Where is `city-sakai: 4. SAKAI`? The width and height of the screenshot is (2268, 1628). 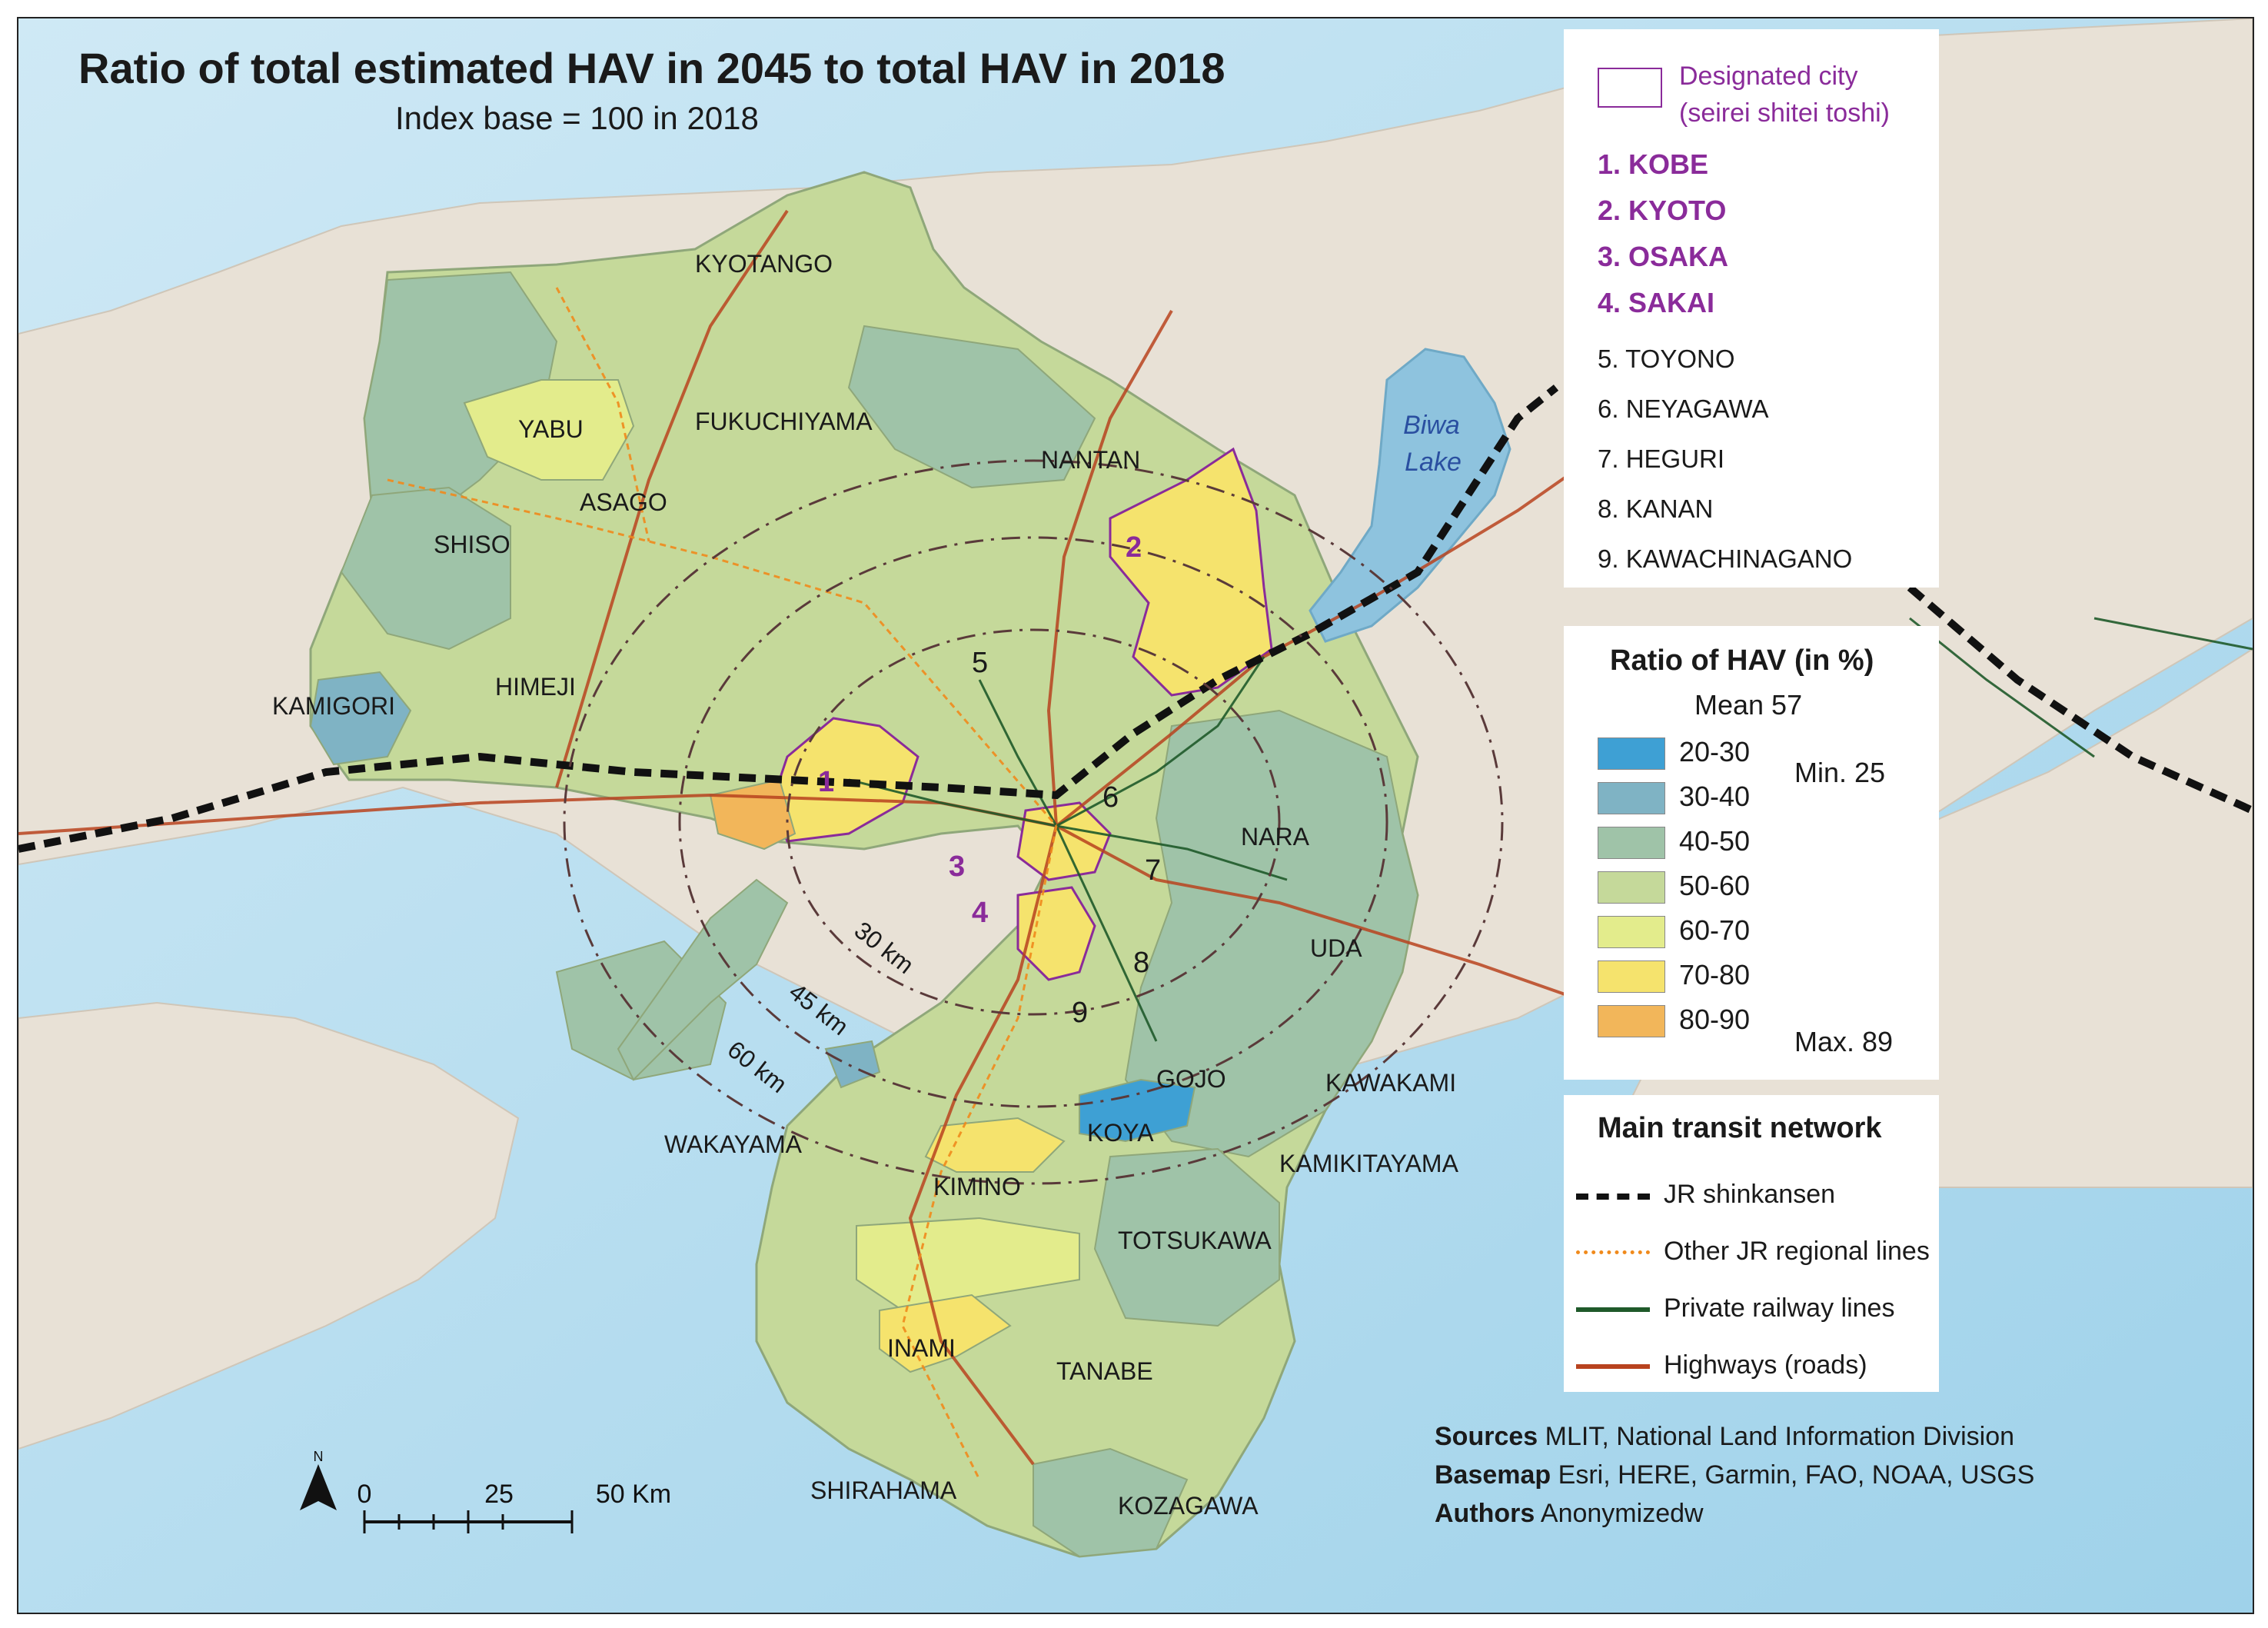 city-sakai: 4. SAKAI is located at coordinates (1657, 302).